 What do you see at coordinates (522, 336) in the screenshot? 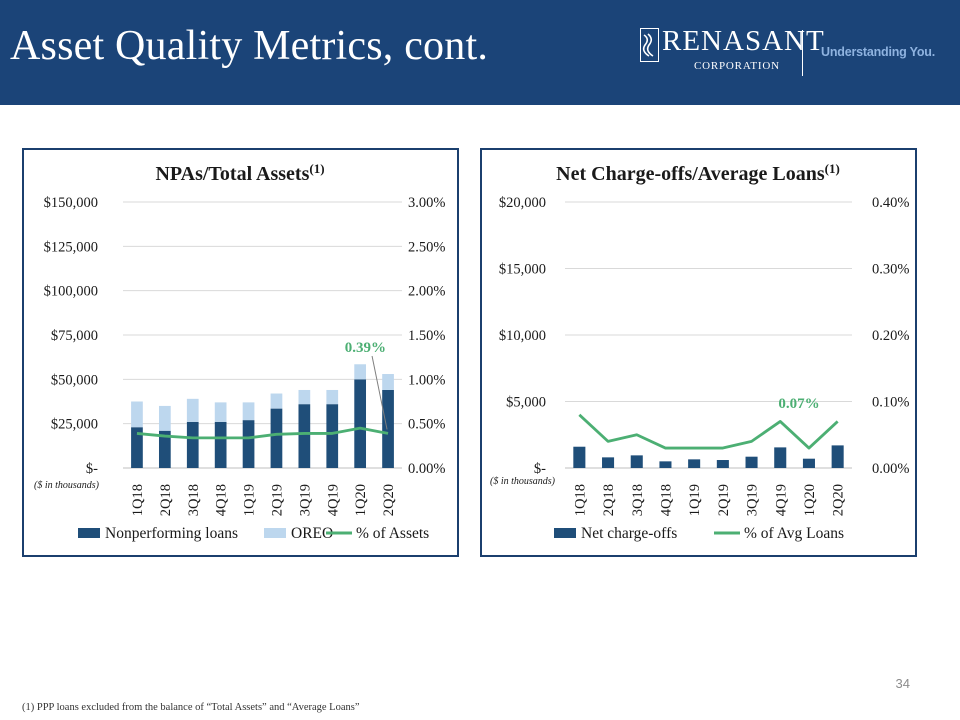
I see `left-axis-tick: $10,000` at bounding box center [522, 336].